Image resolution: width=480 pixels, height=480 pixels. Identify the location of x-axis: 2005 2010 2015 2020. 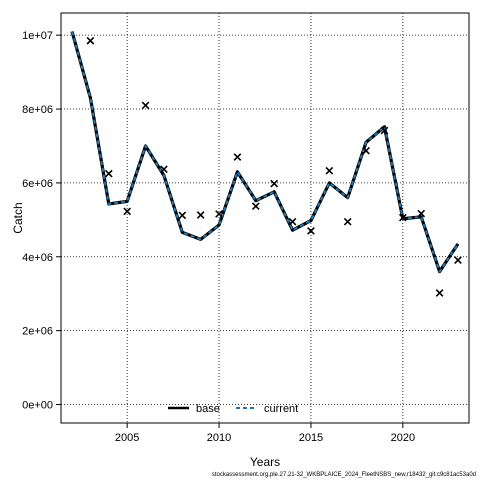
(265, 433).